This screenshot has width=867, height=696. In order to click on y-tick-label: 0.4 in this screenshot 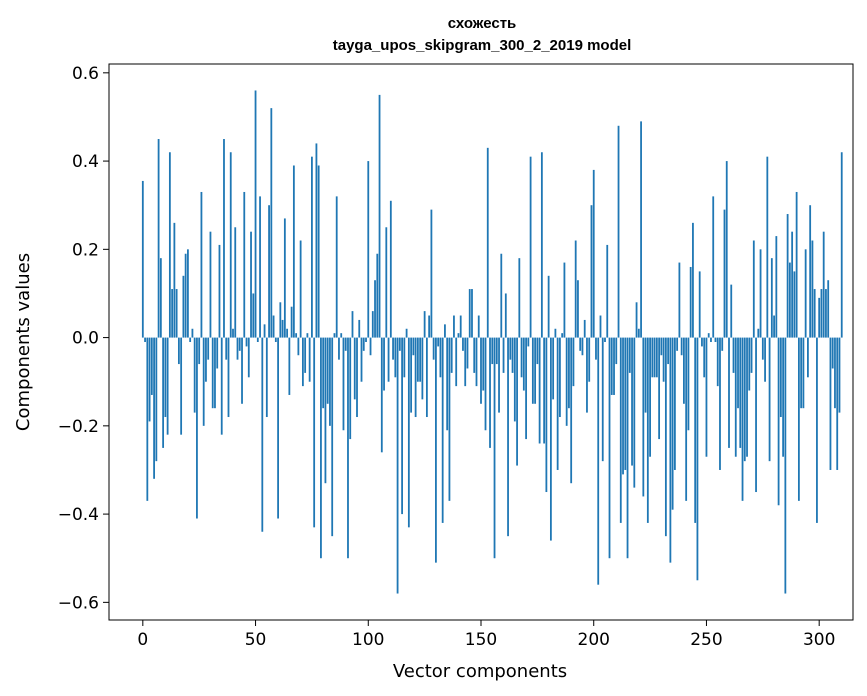, I will do `click(85, 162)`.